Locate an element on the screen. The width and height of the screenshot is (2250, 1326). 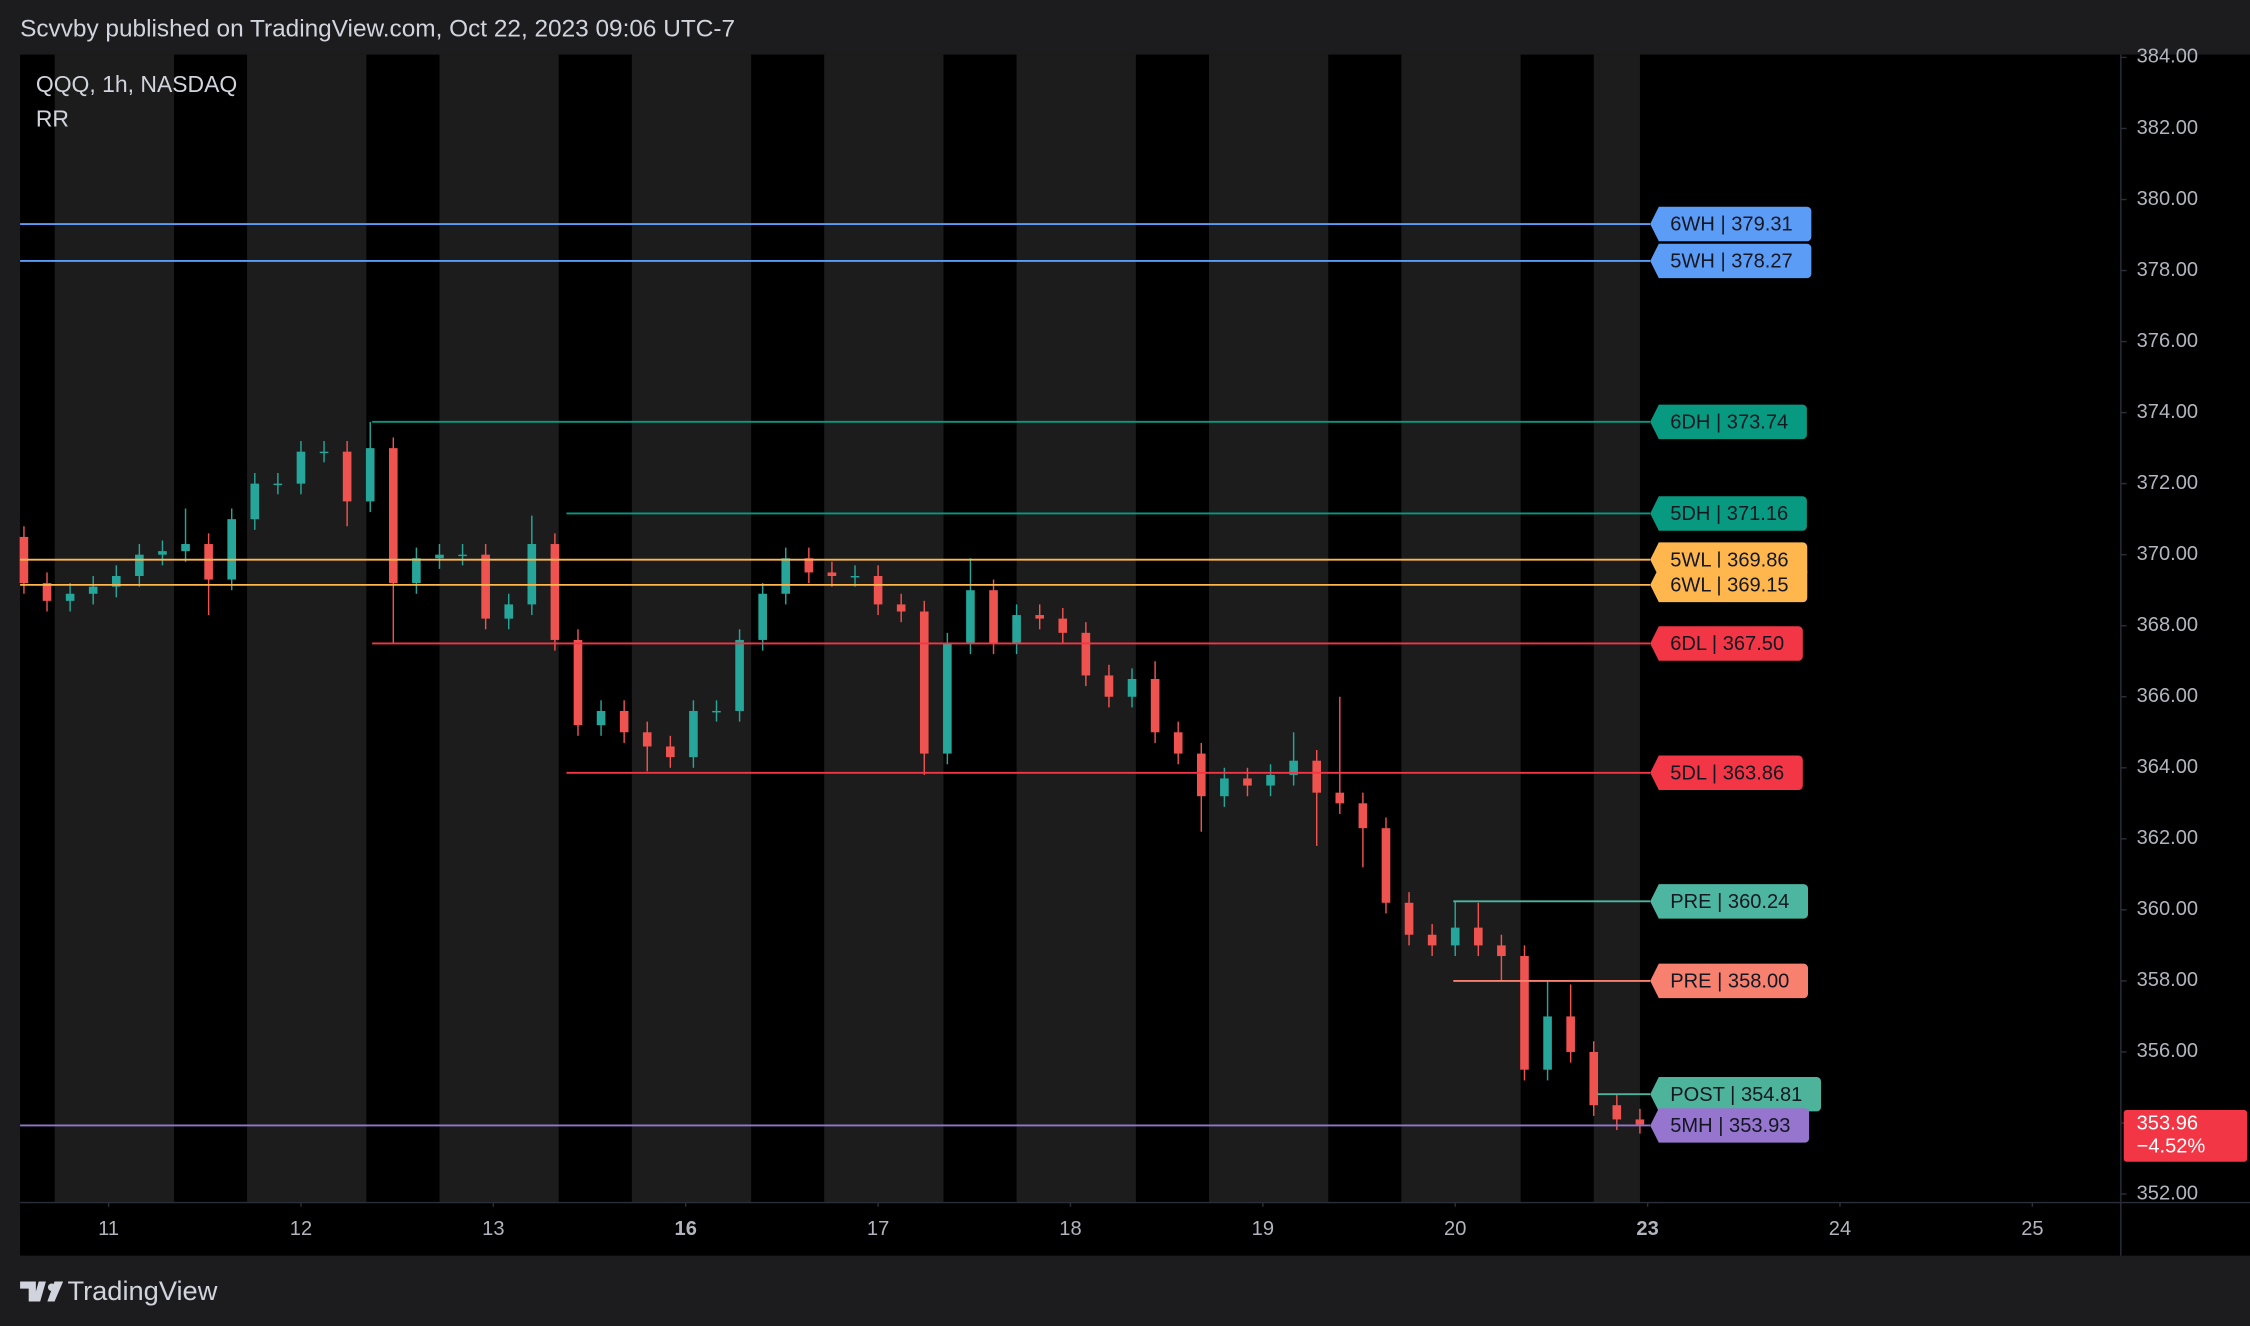
x-tick-label: 23 is located at coordinates (1647, 1229).